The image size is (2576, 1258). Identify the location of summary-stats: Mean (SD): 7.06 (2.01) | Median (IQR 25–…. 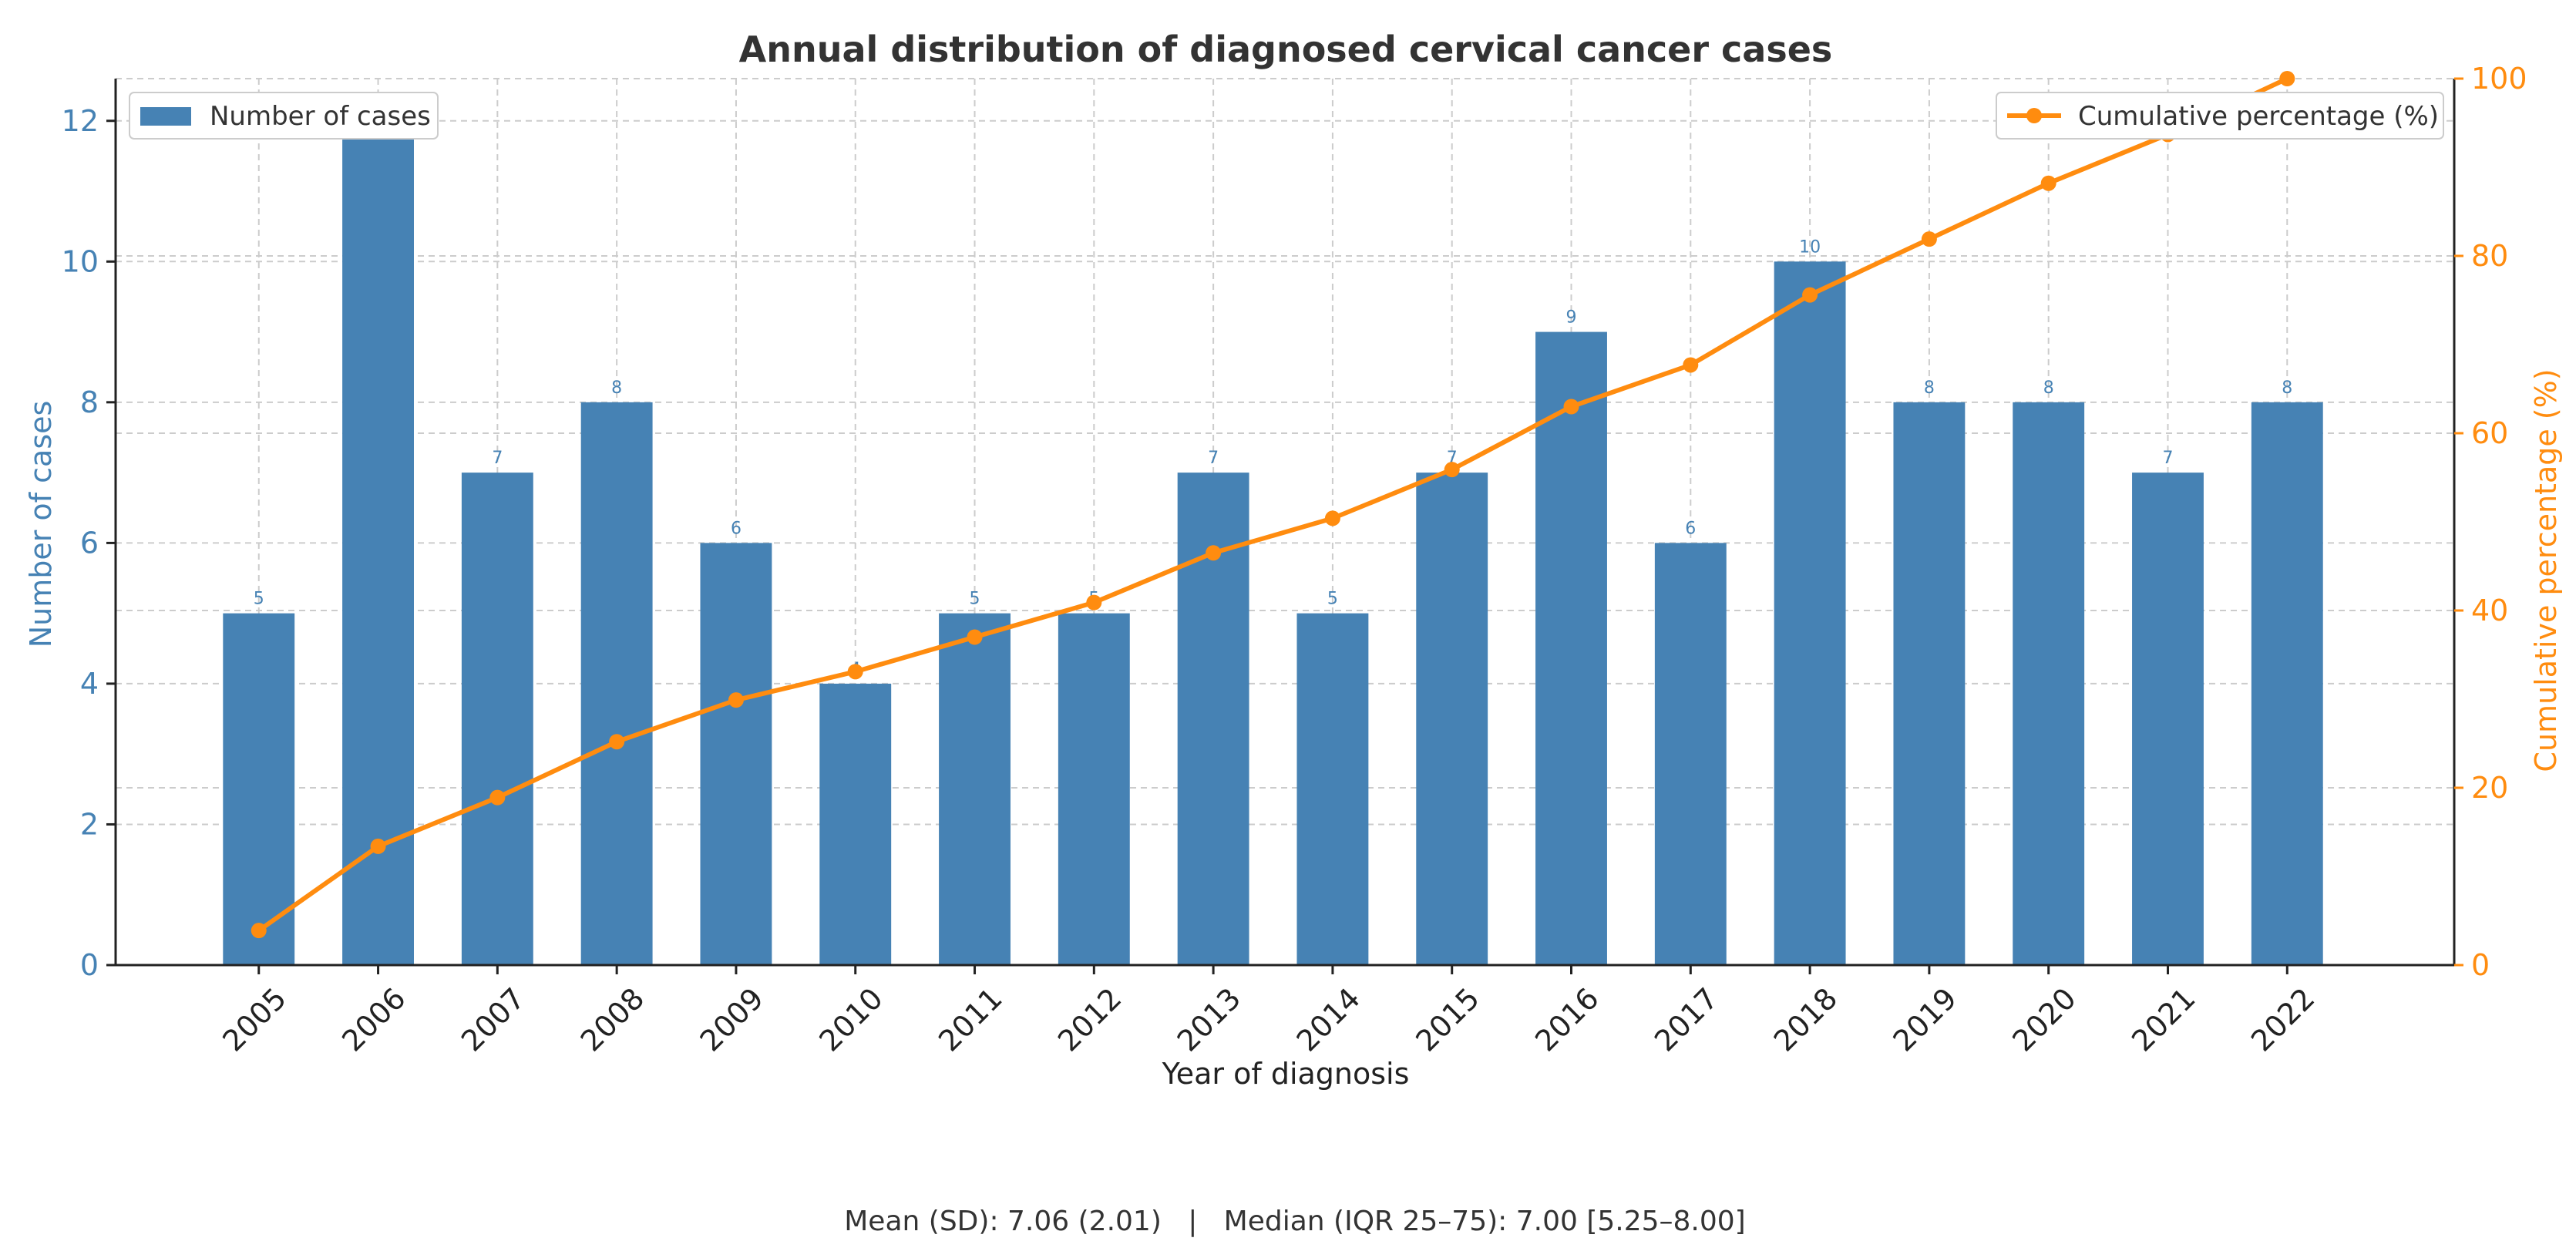
(1294, 1222).